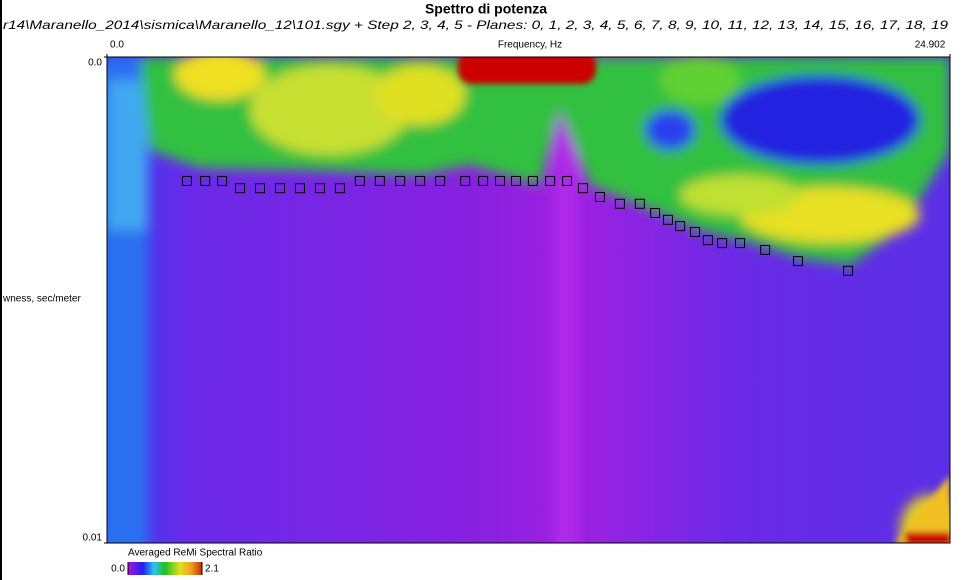 The image size is (973, 580). What do you see at coordinates (530, 45) in the screenshot?
I see `x-axis-label: Frequency, Hz` at bounding box center [530, 45].